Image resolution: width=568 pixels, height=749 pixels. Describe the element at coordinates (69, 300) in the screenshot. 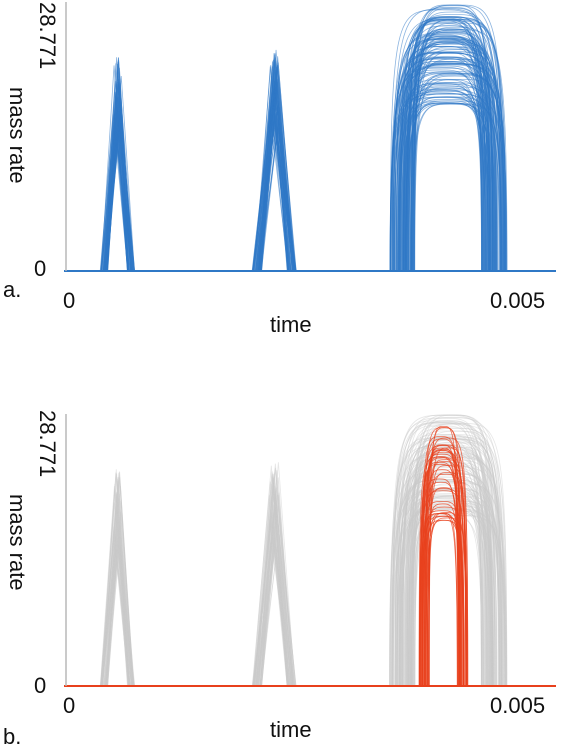

I see `chart-a-xmin-label: 0` at that location.